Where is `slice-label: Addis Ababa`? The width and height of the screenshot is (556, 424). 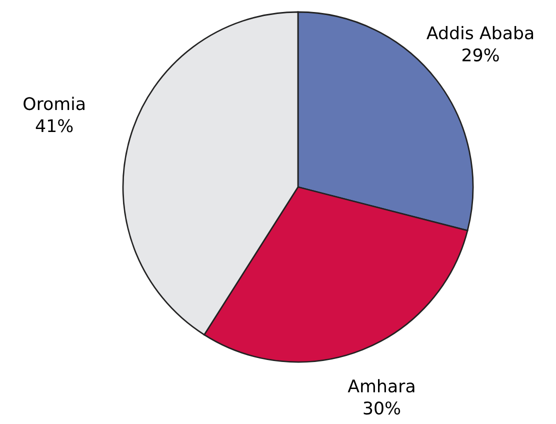 slice-label: Addis Ababa is located at coordinates (480, 33).